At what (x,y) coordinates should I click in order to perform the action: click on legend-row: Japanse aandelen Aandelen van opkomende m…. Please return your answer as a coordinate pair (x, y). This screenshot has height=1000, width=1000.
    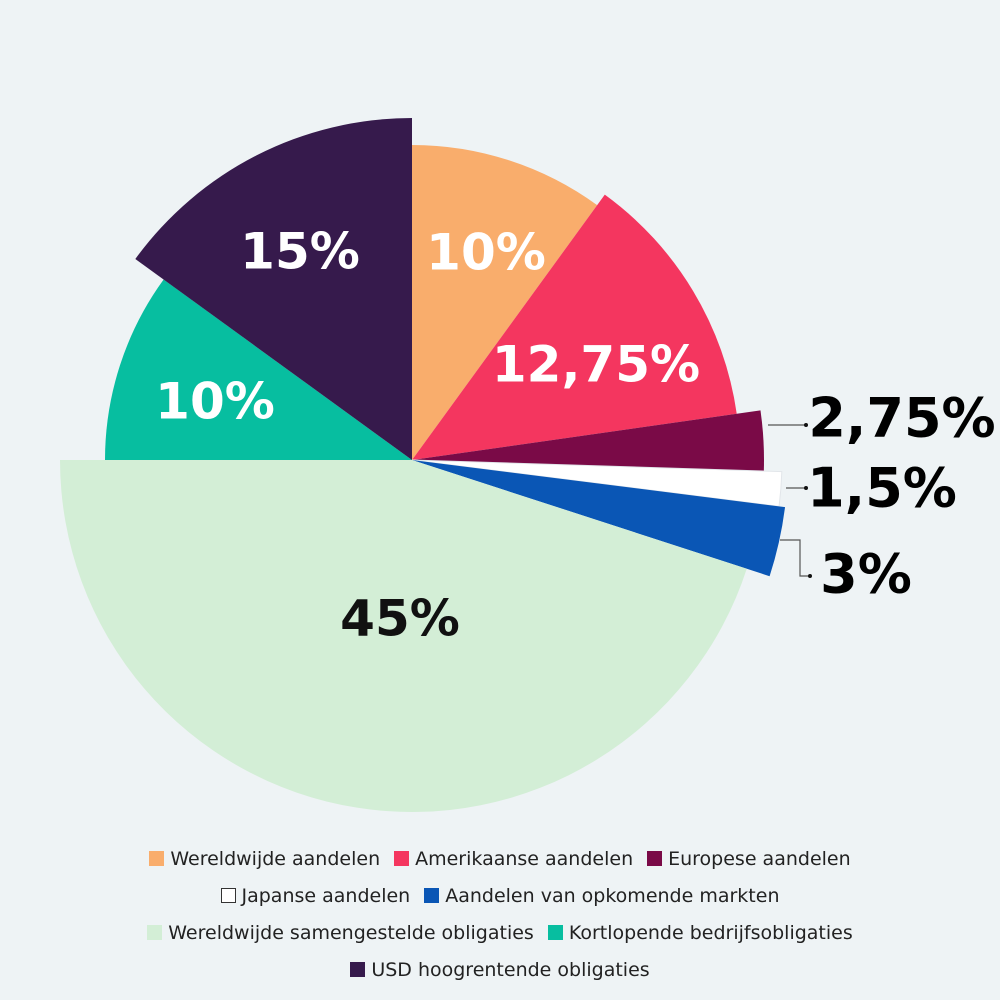
    Looking at the image, I should click on (500, 895).